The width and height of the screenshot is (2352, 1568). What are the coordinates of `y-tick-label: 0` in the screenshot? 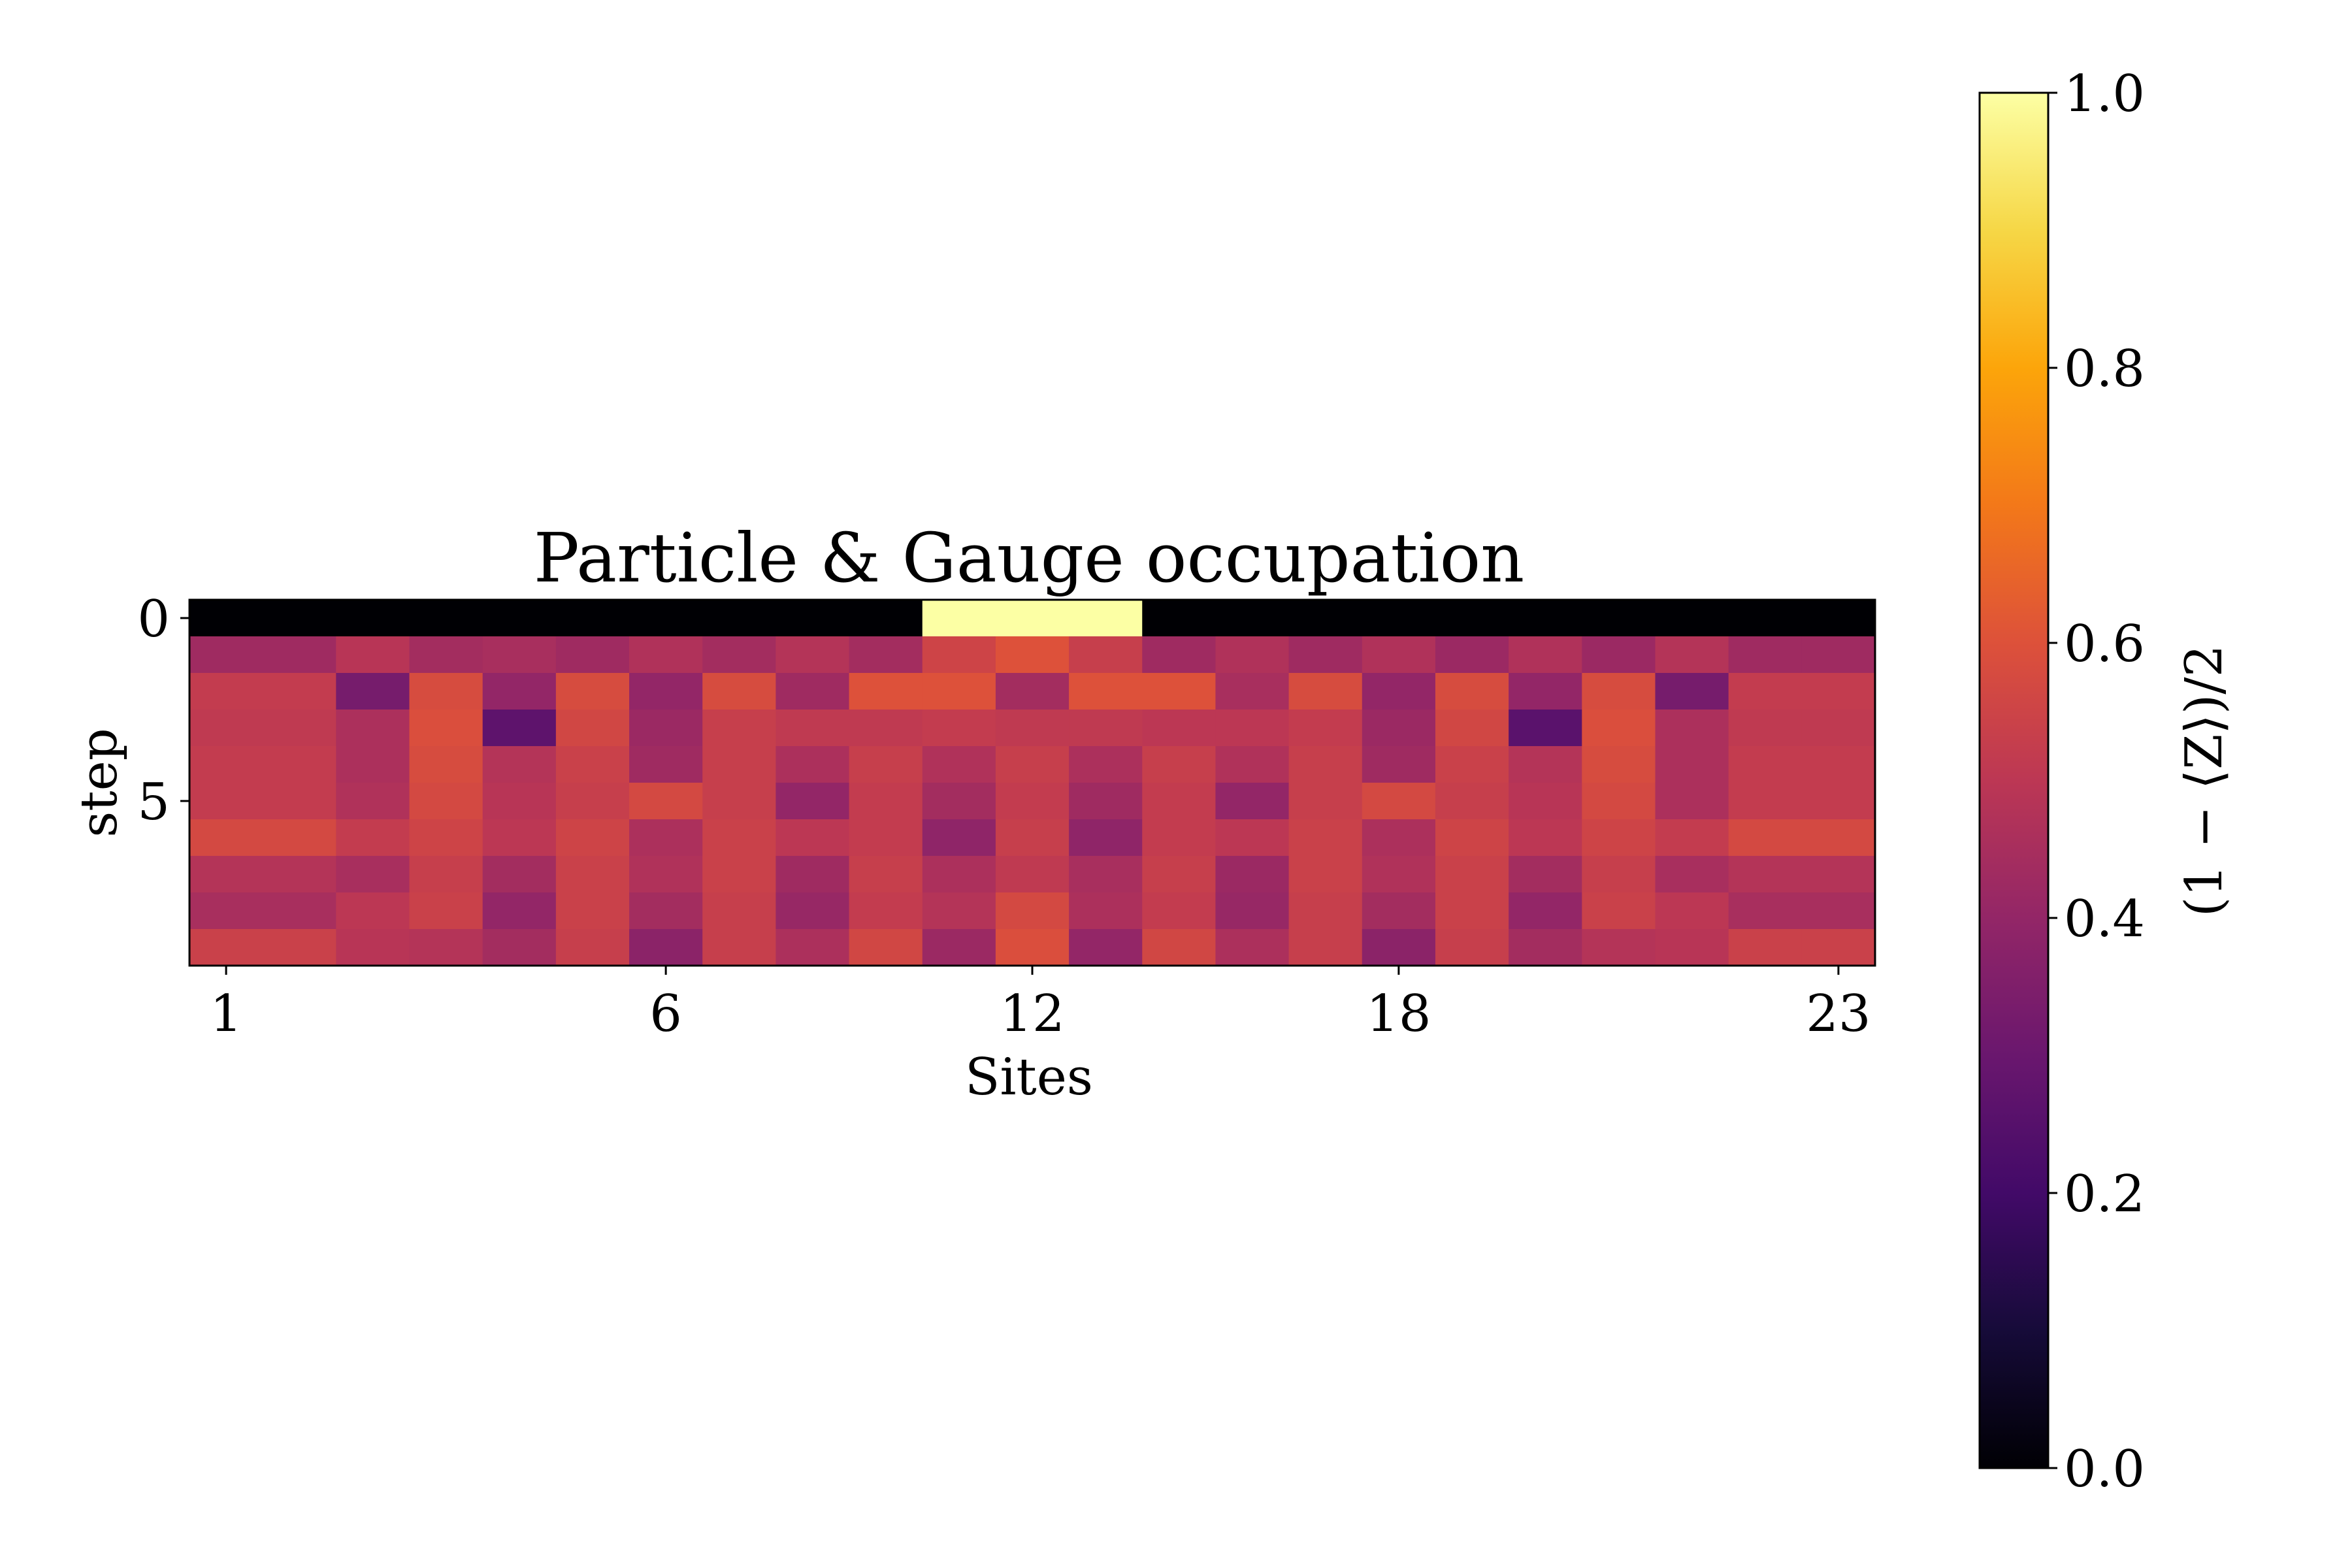 It's located at (153, 619).